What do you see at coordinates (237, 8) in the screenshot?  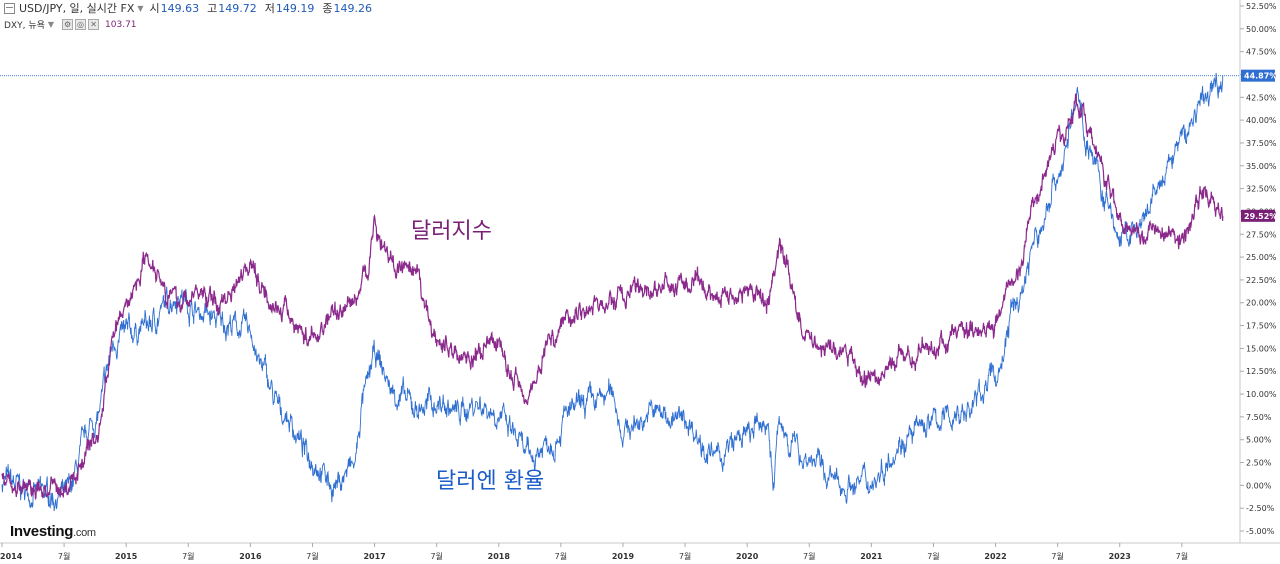 I see `high-value: 149.72` at bounding box center [237, 8].